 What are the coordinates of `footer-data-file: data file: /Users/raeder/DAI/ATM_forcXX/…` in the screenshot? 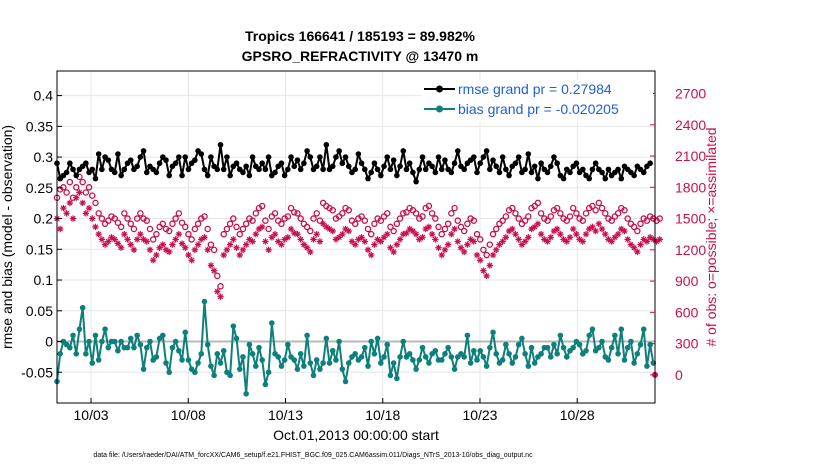 It's located at (313, 455).